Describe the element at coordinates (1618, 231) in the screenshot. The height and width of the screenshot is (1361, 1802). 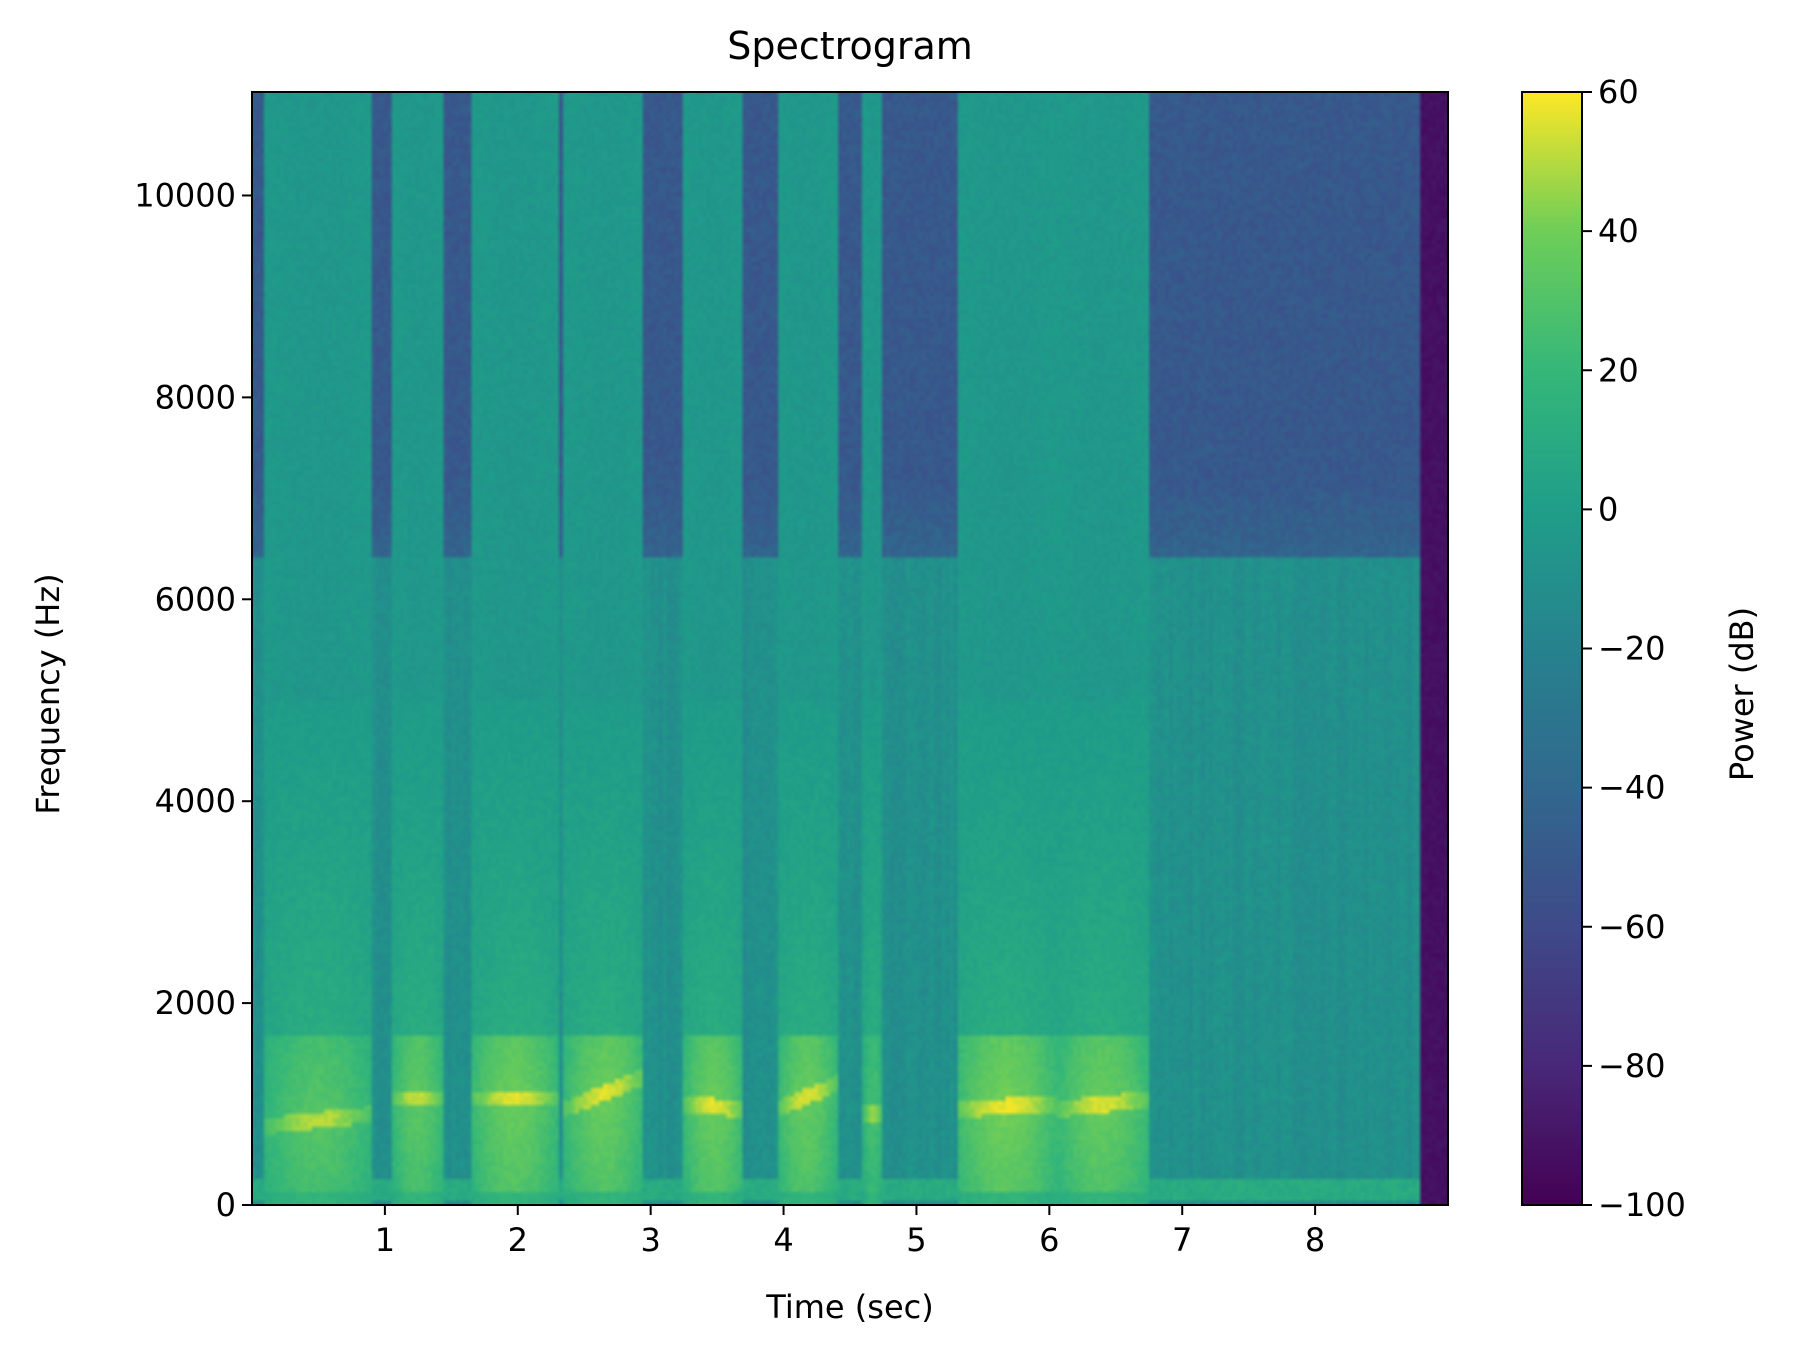
I see `colorbar-tick-label: 40` at that location.